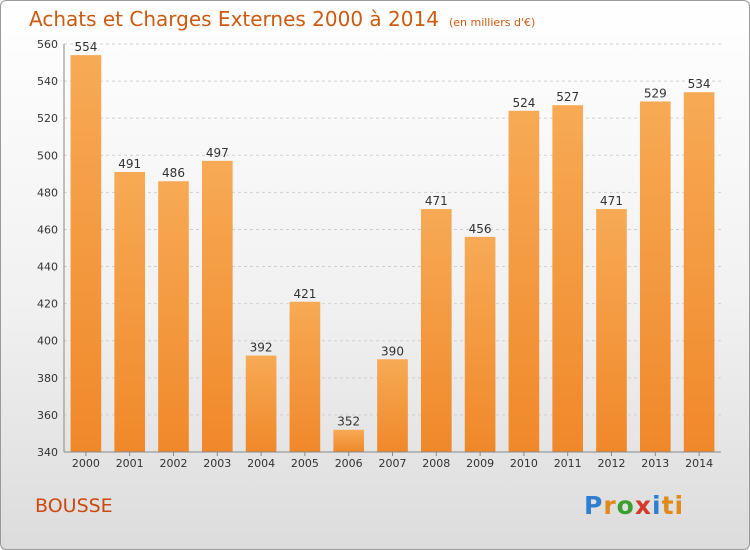  I want to click on x-tick-label: 2012, so click(612, 463).